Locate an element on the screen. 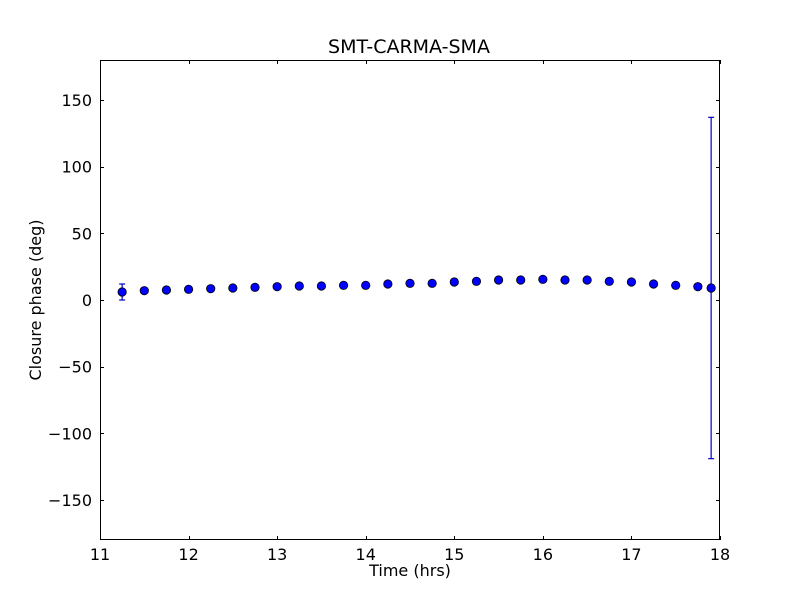 This screenshot has height=600, width=800. y-tick-label: 50 is located at coordinates (82, 233).